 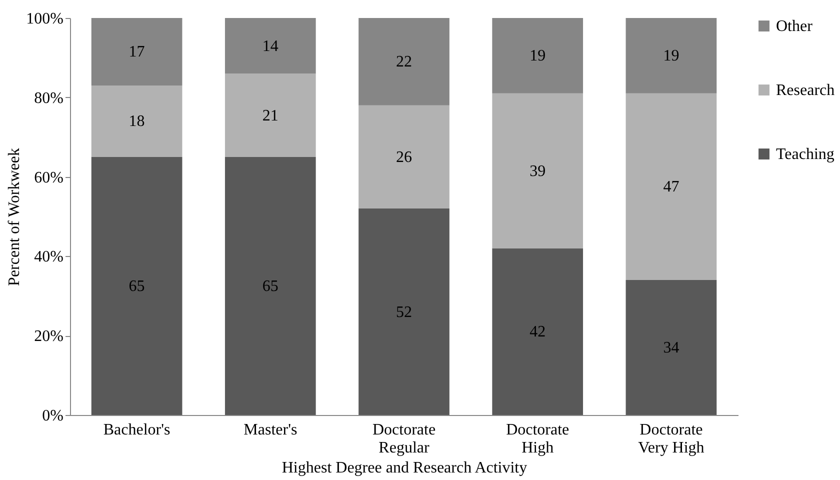 I want to click on legend-label: Other, so click(x=795, y=26).